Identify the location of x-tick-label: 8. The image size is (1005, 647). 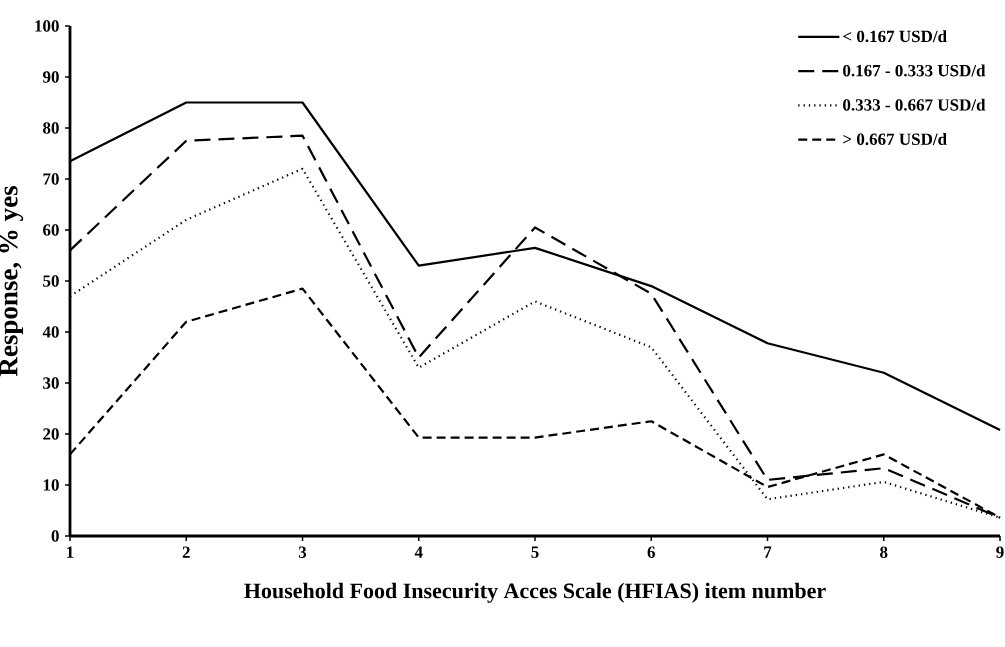
(884, 552).